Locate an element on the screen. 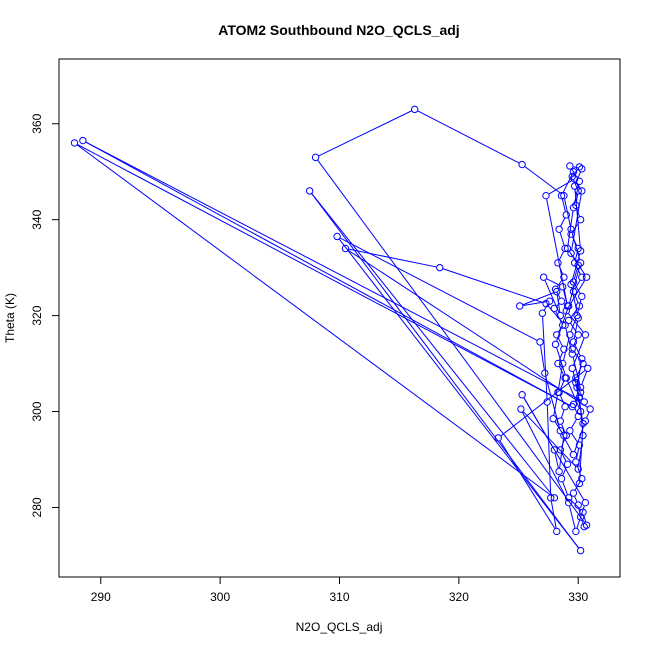  y-tick-label: 320 is located at coordinates (37, 315).